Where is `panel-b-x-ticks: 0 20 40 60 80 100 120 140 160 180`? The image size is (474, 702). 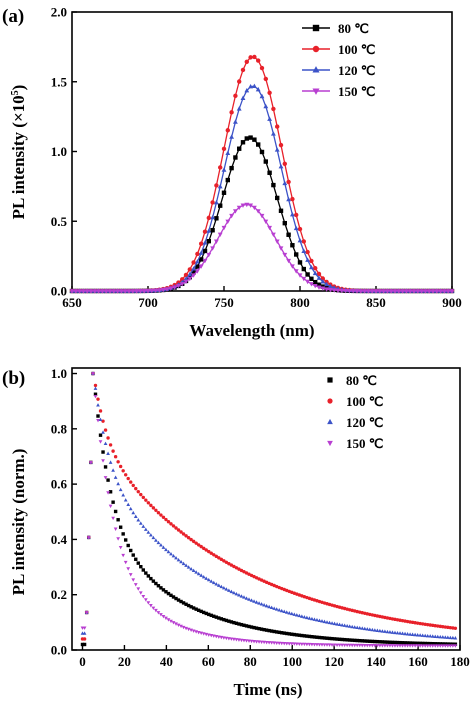
panel-b-x-ticks: 0 20 40 60 80 100 120 140 160 180 is located at coordinates (274, 657).